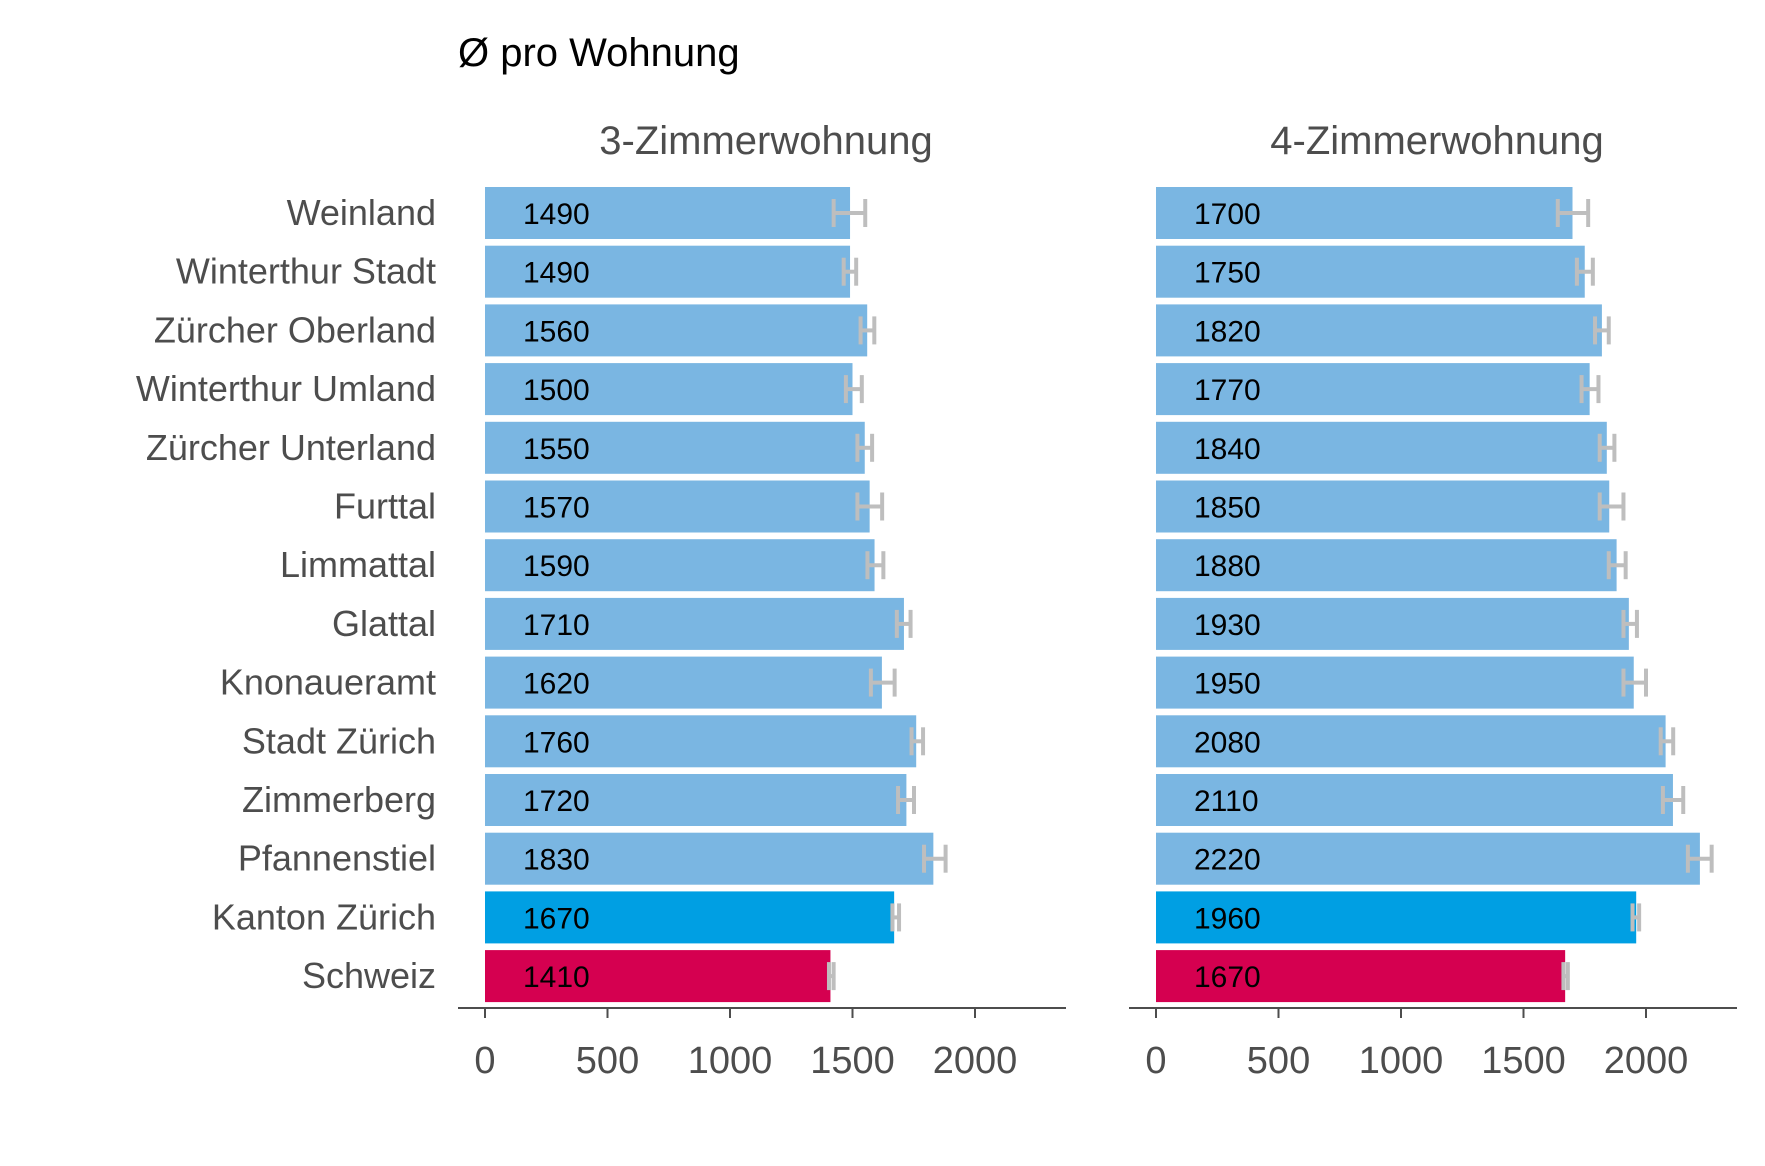  What do you see at coordinates (324, 916) in the screenshot?
I see `category-label: Kanton Zürich` at bounding box center [324, 916].